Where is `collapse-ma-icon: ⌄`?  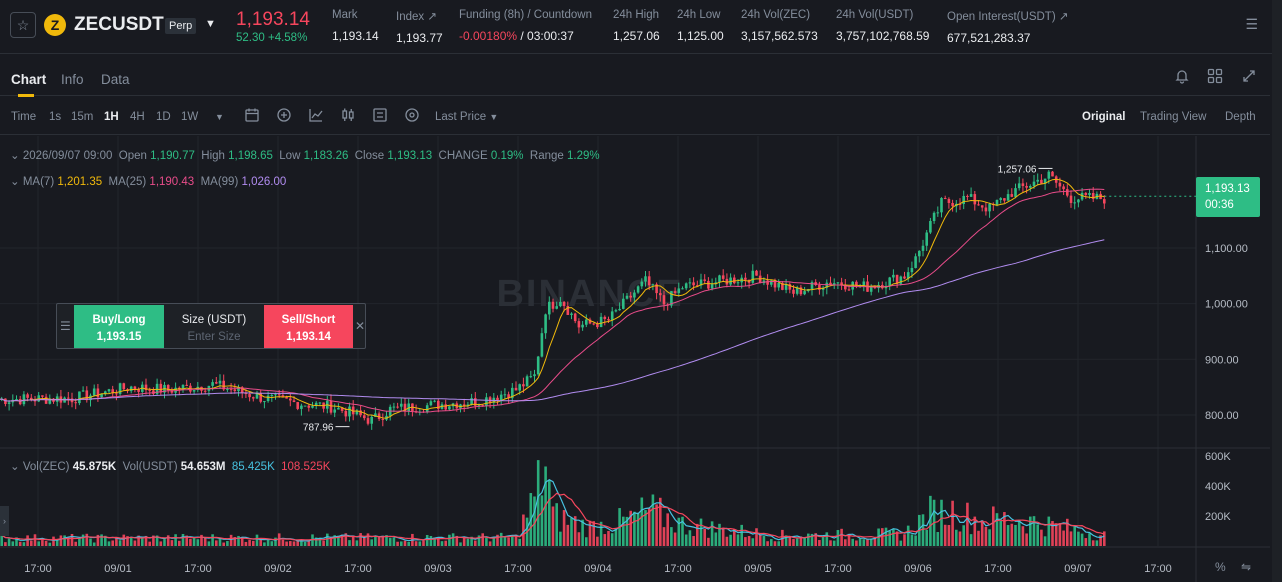
collapse-ma-icon: ⌄ is located at coordinates (15, 182).